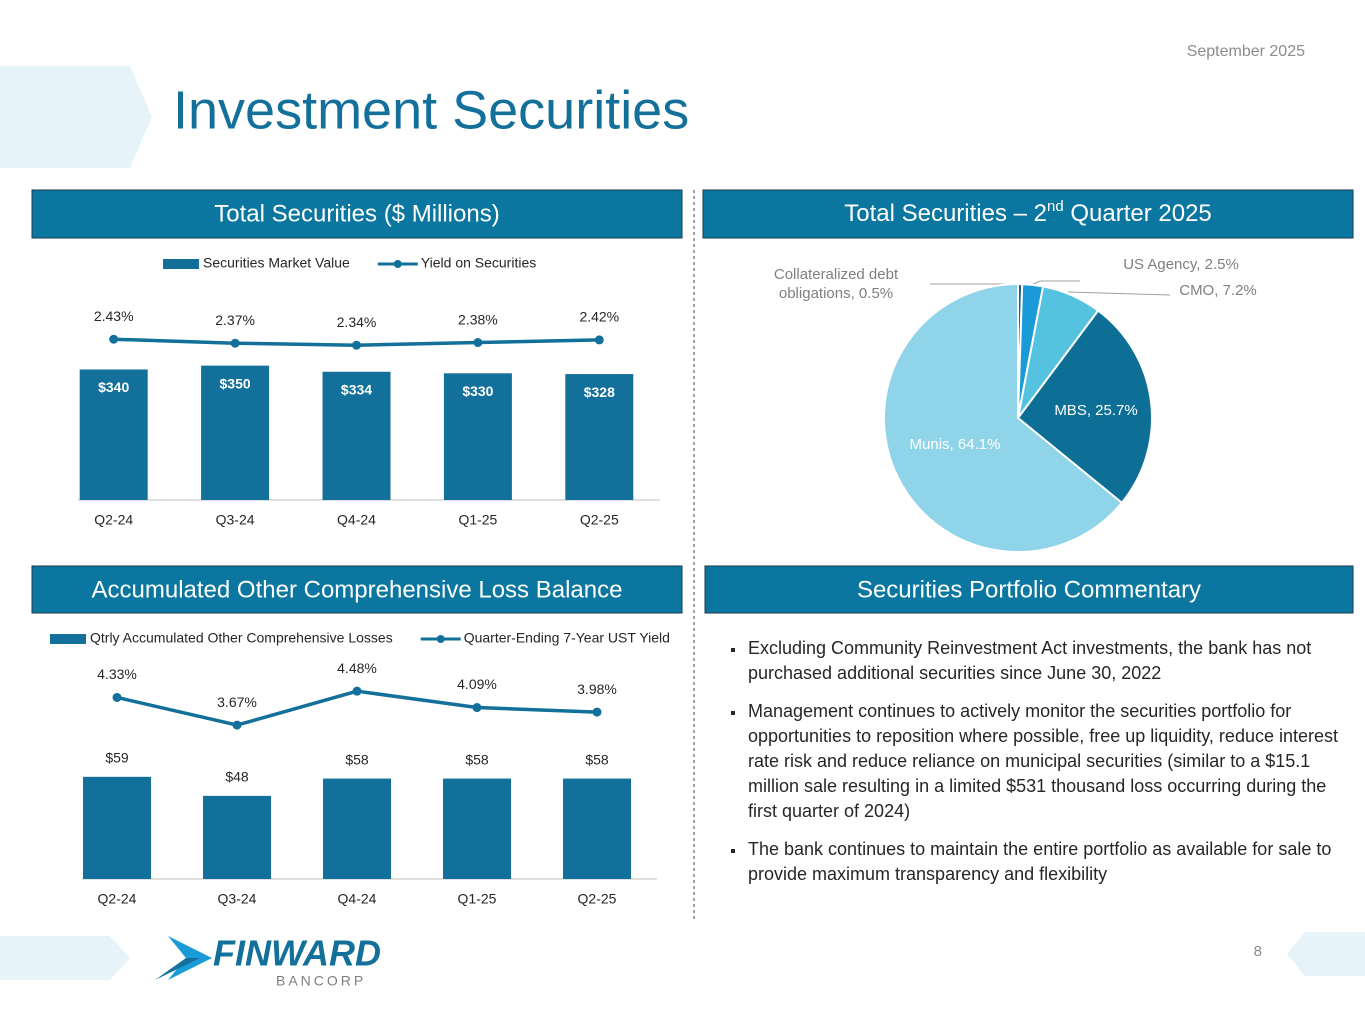 The height and width of the screenshot is (1024, 1365). I want to click on title-part: Total Securities – 2, so click(945, 213).